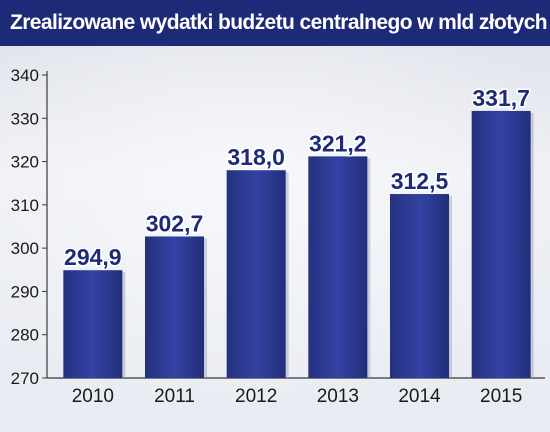  What do you see at coordinates (93, 257) in the screenshot?
I see `data-label: 294,9` at bounding box center [93, 257].